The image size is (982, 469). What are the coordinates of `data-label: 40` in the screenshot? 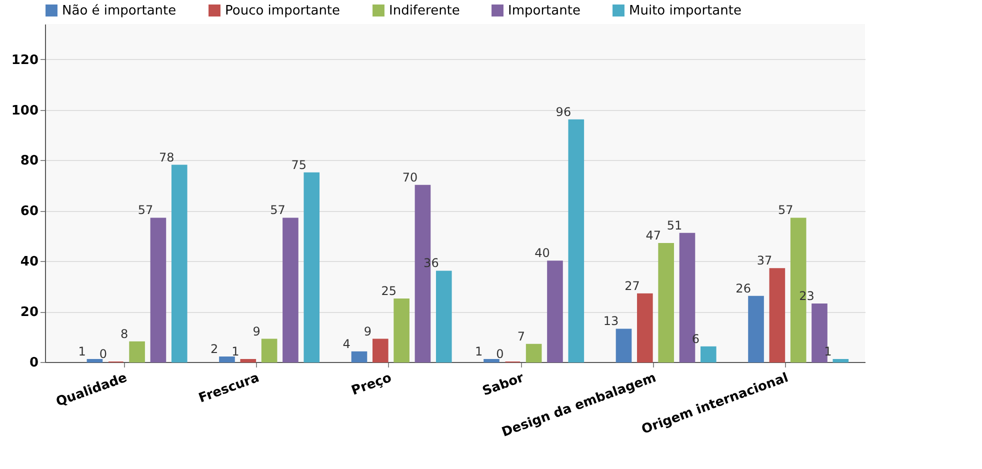 It's located at (542, 253).